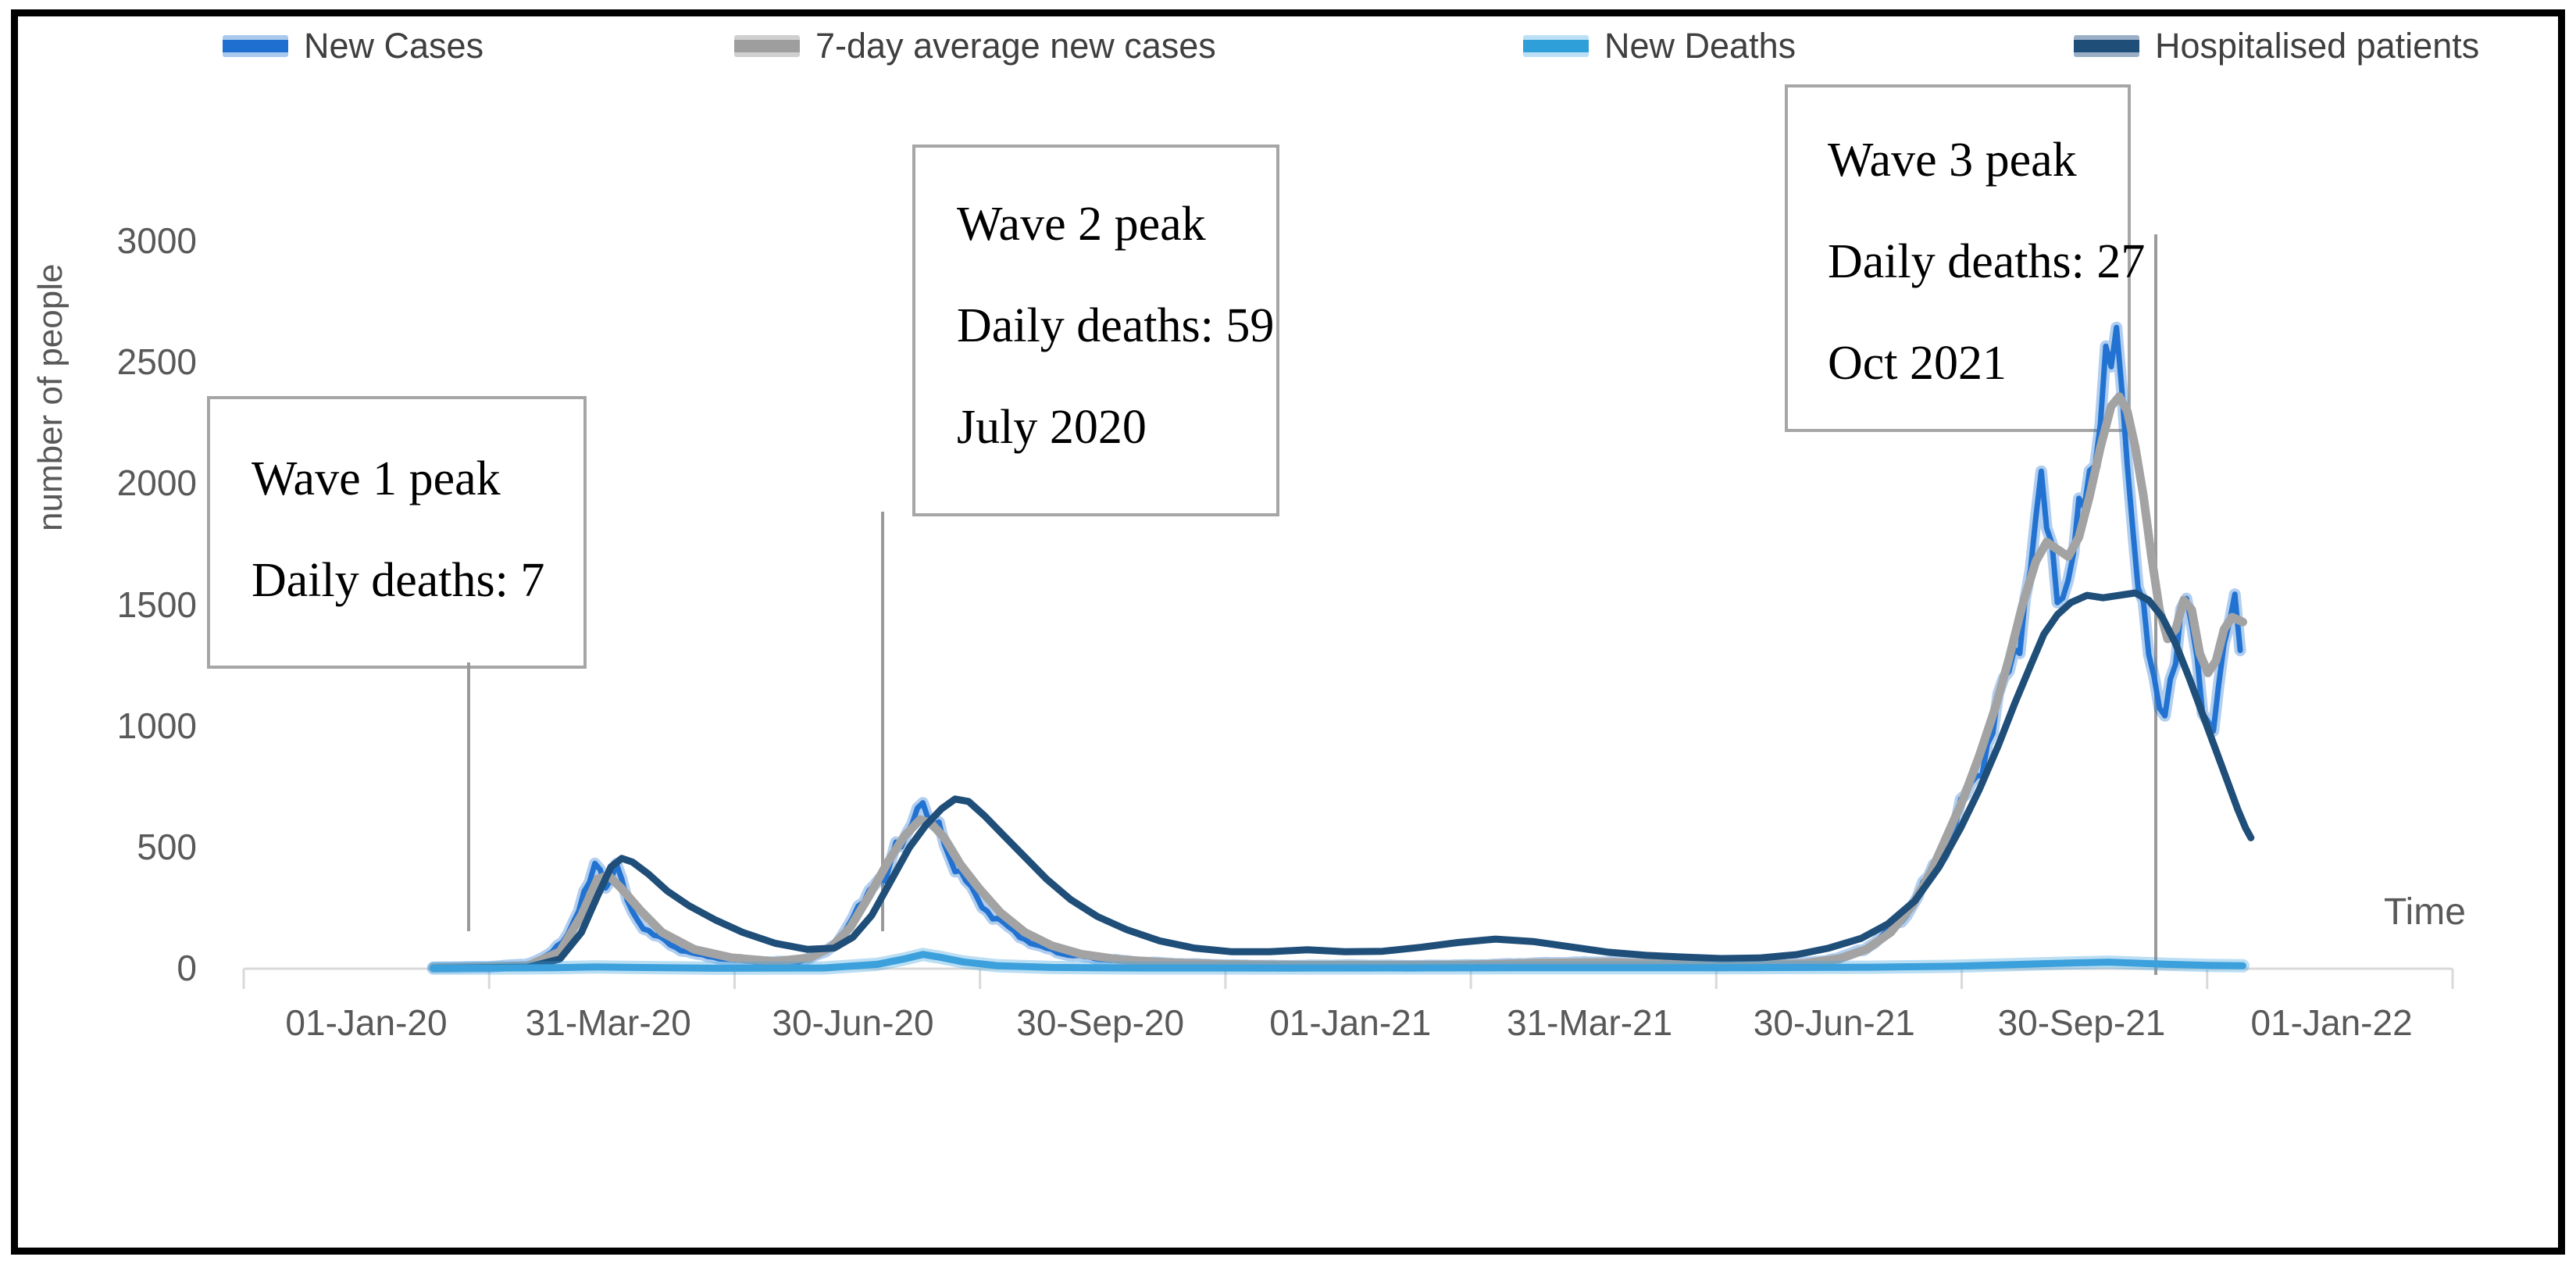  I want to click on x-tick-label-30-Sep-21: 30-Sep-21, so click(2081, 1022).